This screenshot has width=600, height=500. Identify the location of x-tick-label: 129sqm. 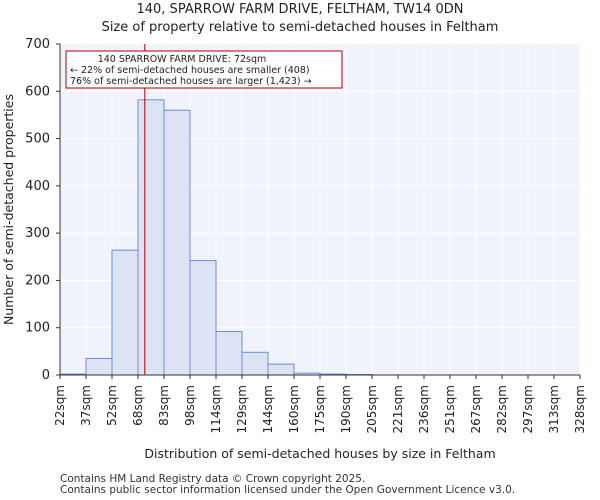
(242, 409).